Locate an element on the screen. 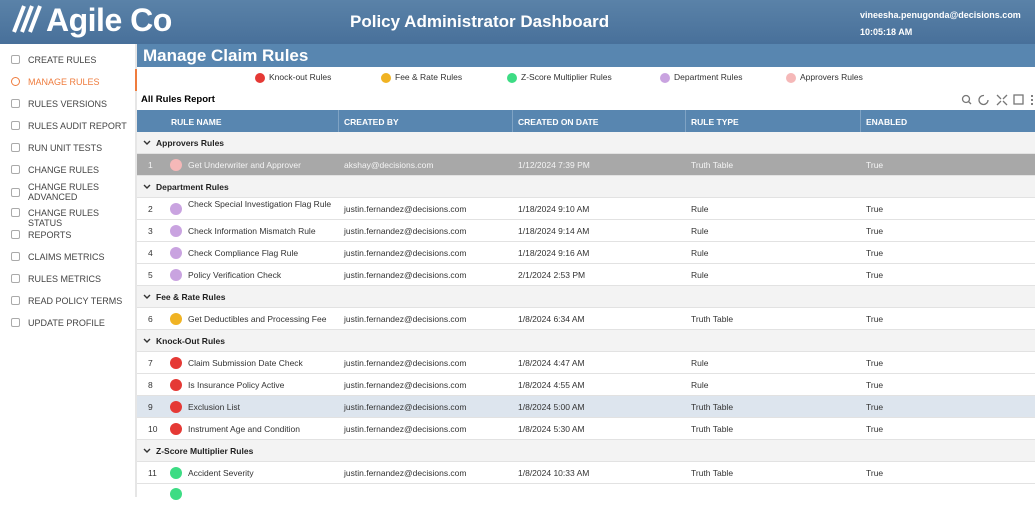 The height and width of the screenshot is (506, 1035). nav-item: REPORTS is located at coordinates (50, 235).